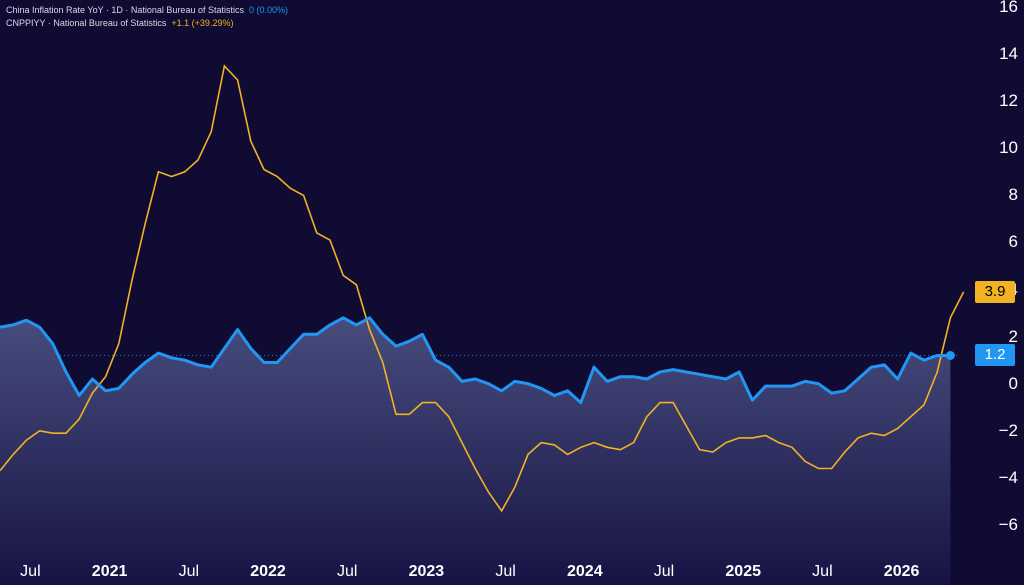 This screenshot has height=585, width=1024. What do you see at coordinates (426, 571) in the screenshot?
I see `x-tick-label: 2023` at bounding box center [426, 571].